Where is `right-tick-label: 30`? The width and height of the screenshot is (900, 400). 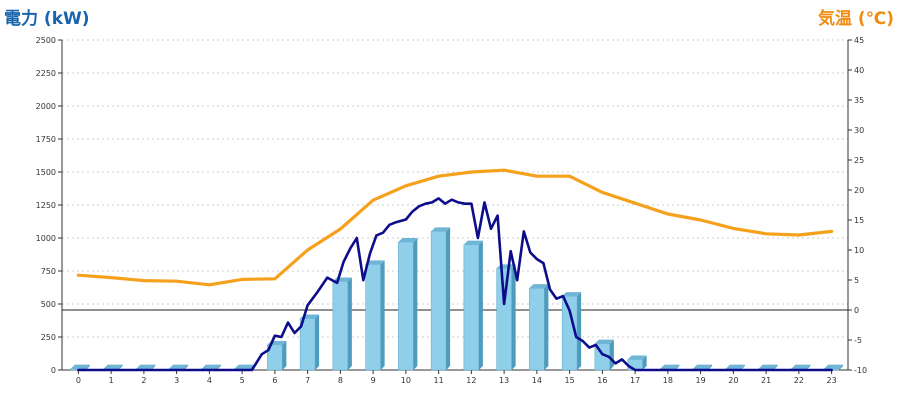 right-tick-label: 30 is located at coordinates (859, 130).